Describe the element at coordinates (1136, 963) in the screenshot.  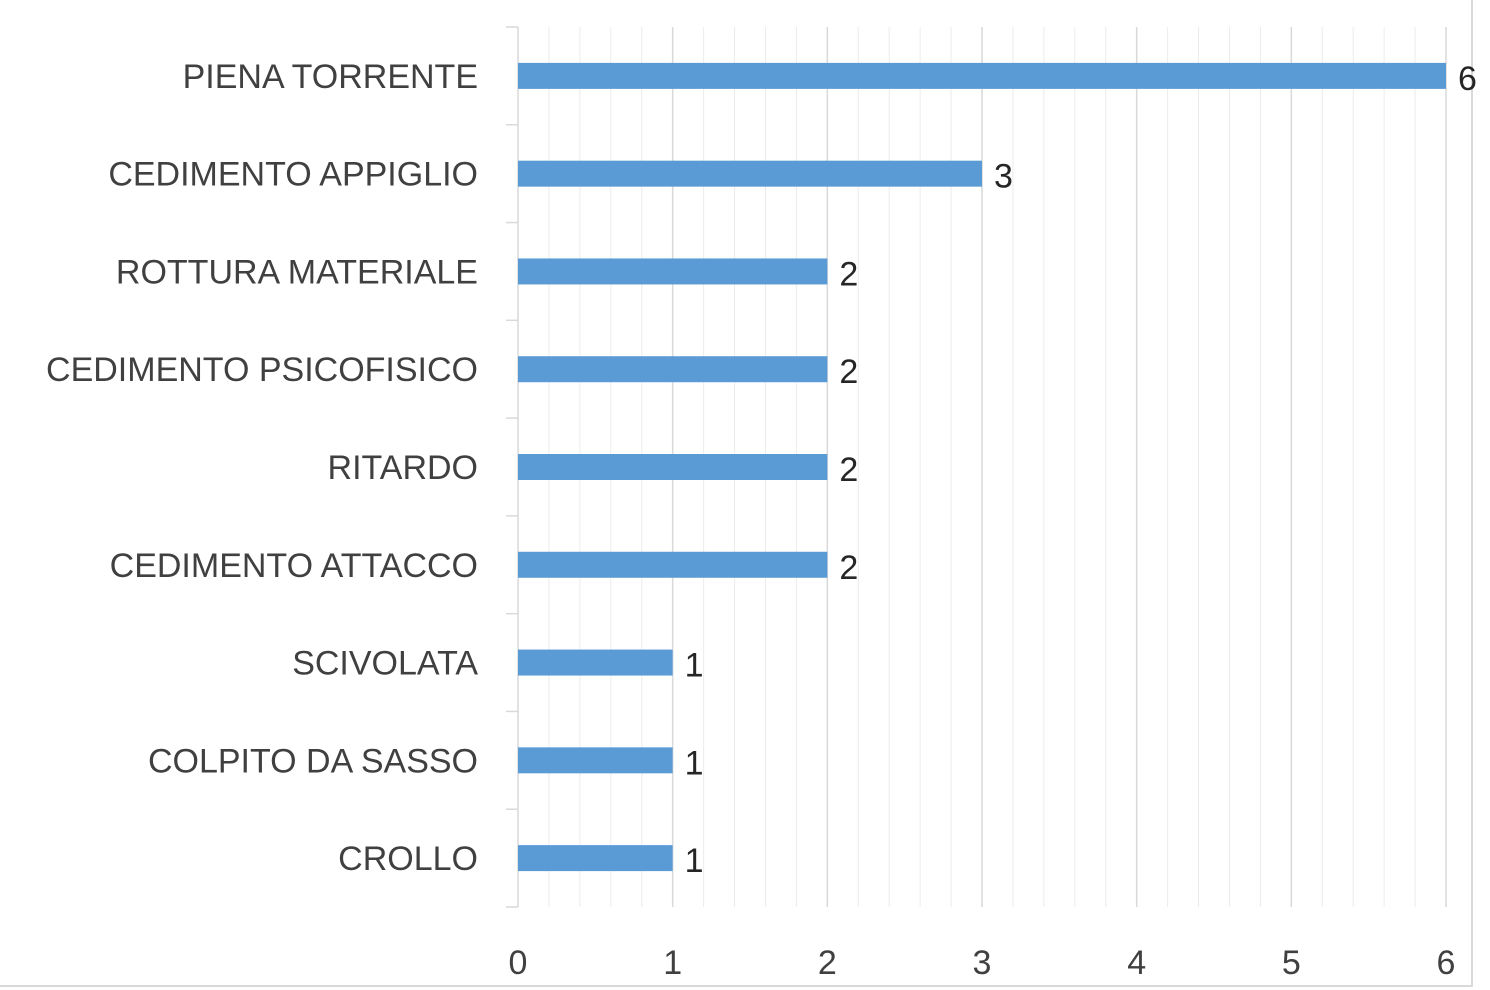
I see `x-tick-label: 4` at that location.